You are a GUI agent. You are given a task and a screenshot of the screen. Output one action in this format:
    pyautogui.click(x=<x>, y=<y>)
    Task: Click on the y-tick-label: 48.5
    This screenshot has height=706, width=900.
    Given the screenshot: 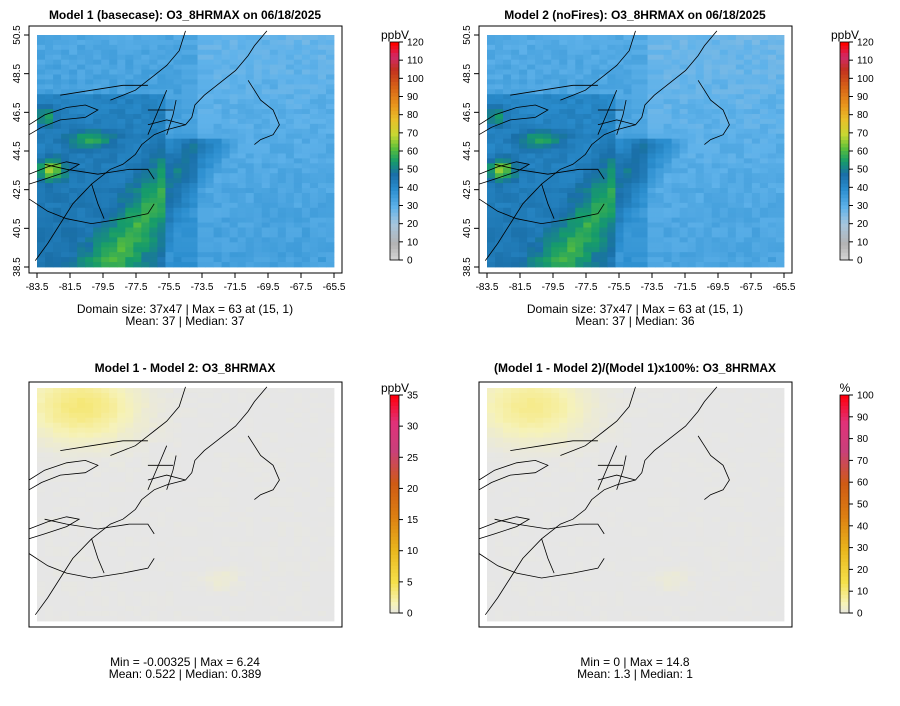 What is the action you would take?
    pyautogui.click(x=17, y=73)
    